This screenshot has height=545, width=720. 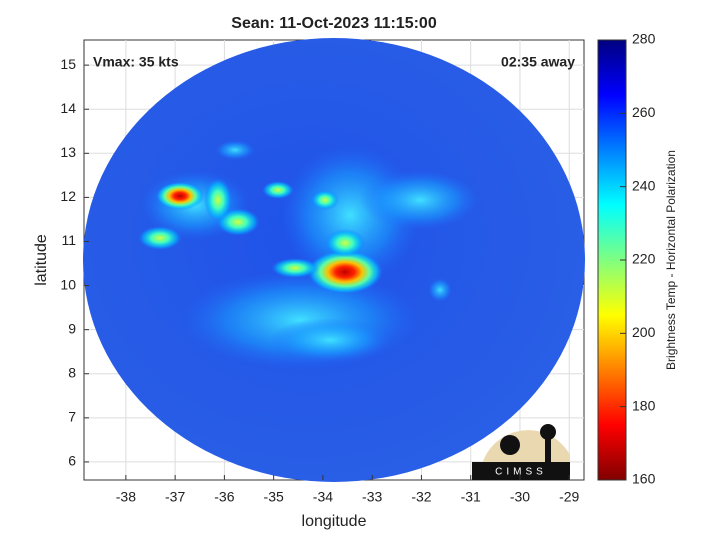 What do you see at coordinates (471, 497) in the screenshot?
I see `x-tick-label: -31` at bounding box center [471, 497].